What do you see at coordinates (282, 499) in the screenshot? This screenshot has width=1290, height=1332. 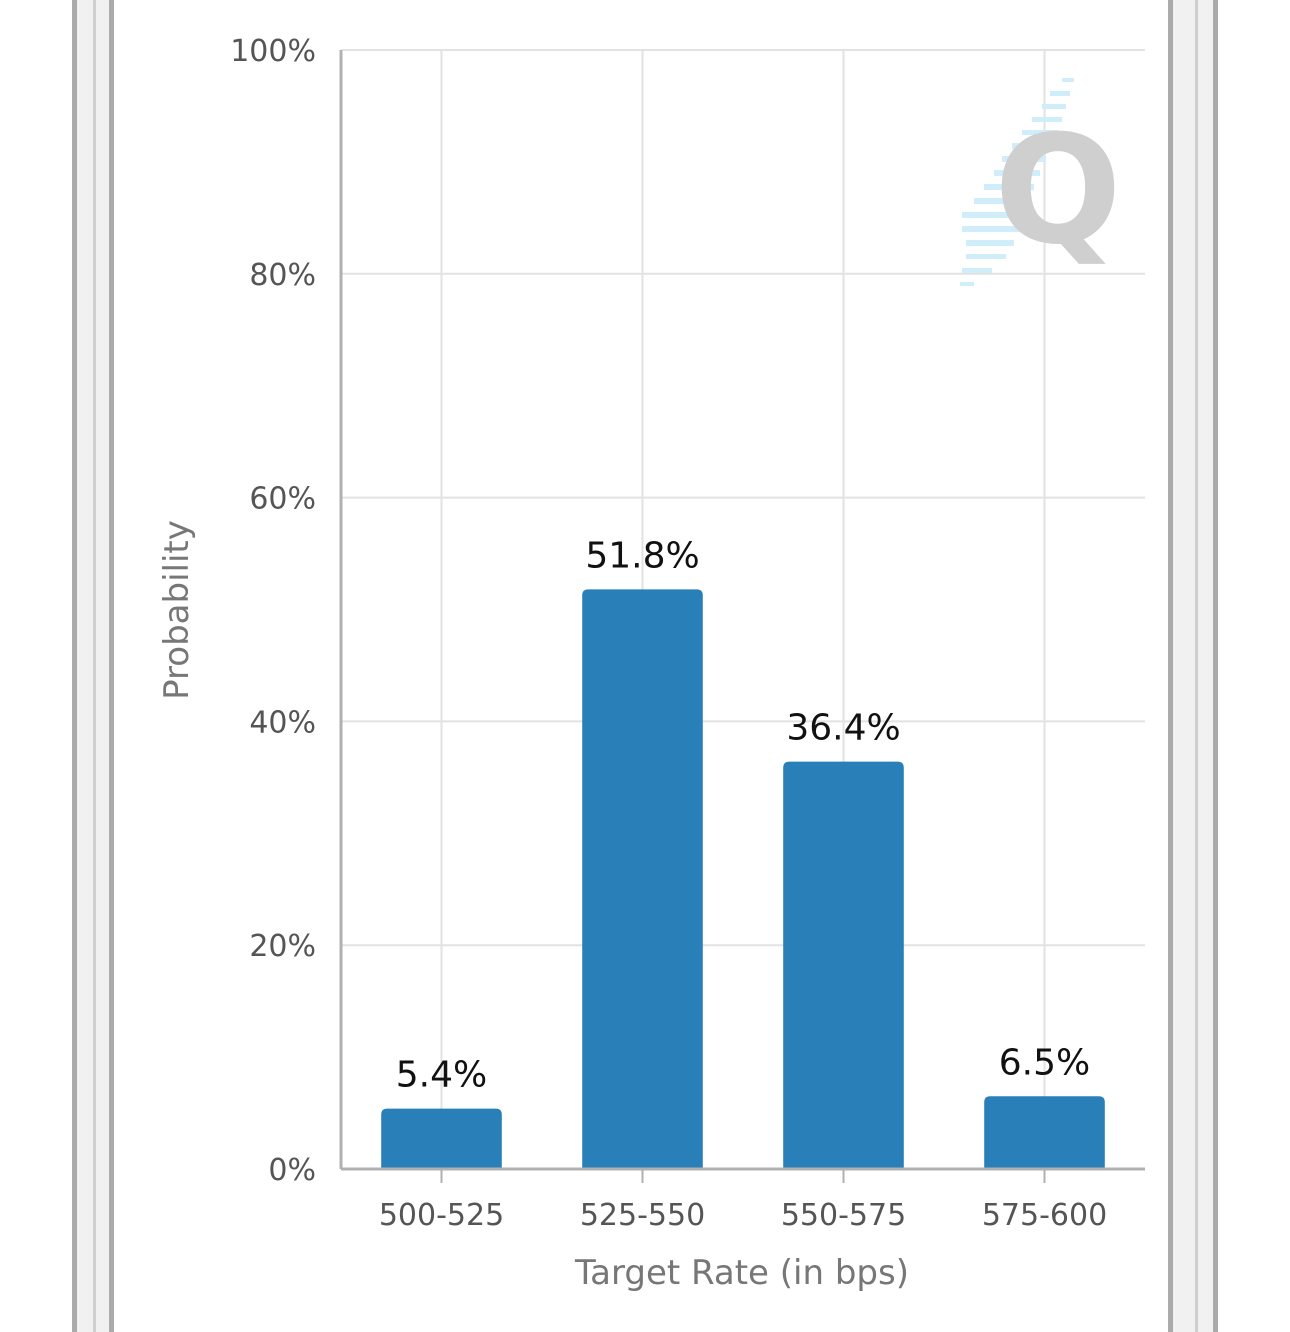 I see `y-tick-label: 60%` at bounding box center [282, 499].